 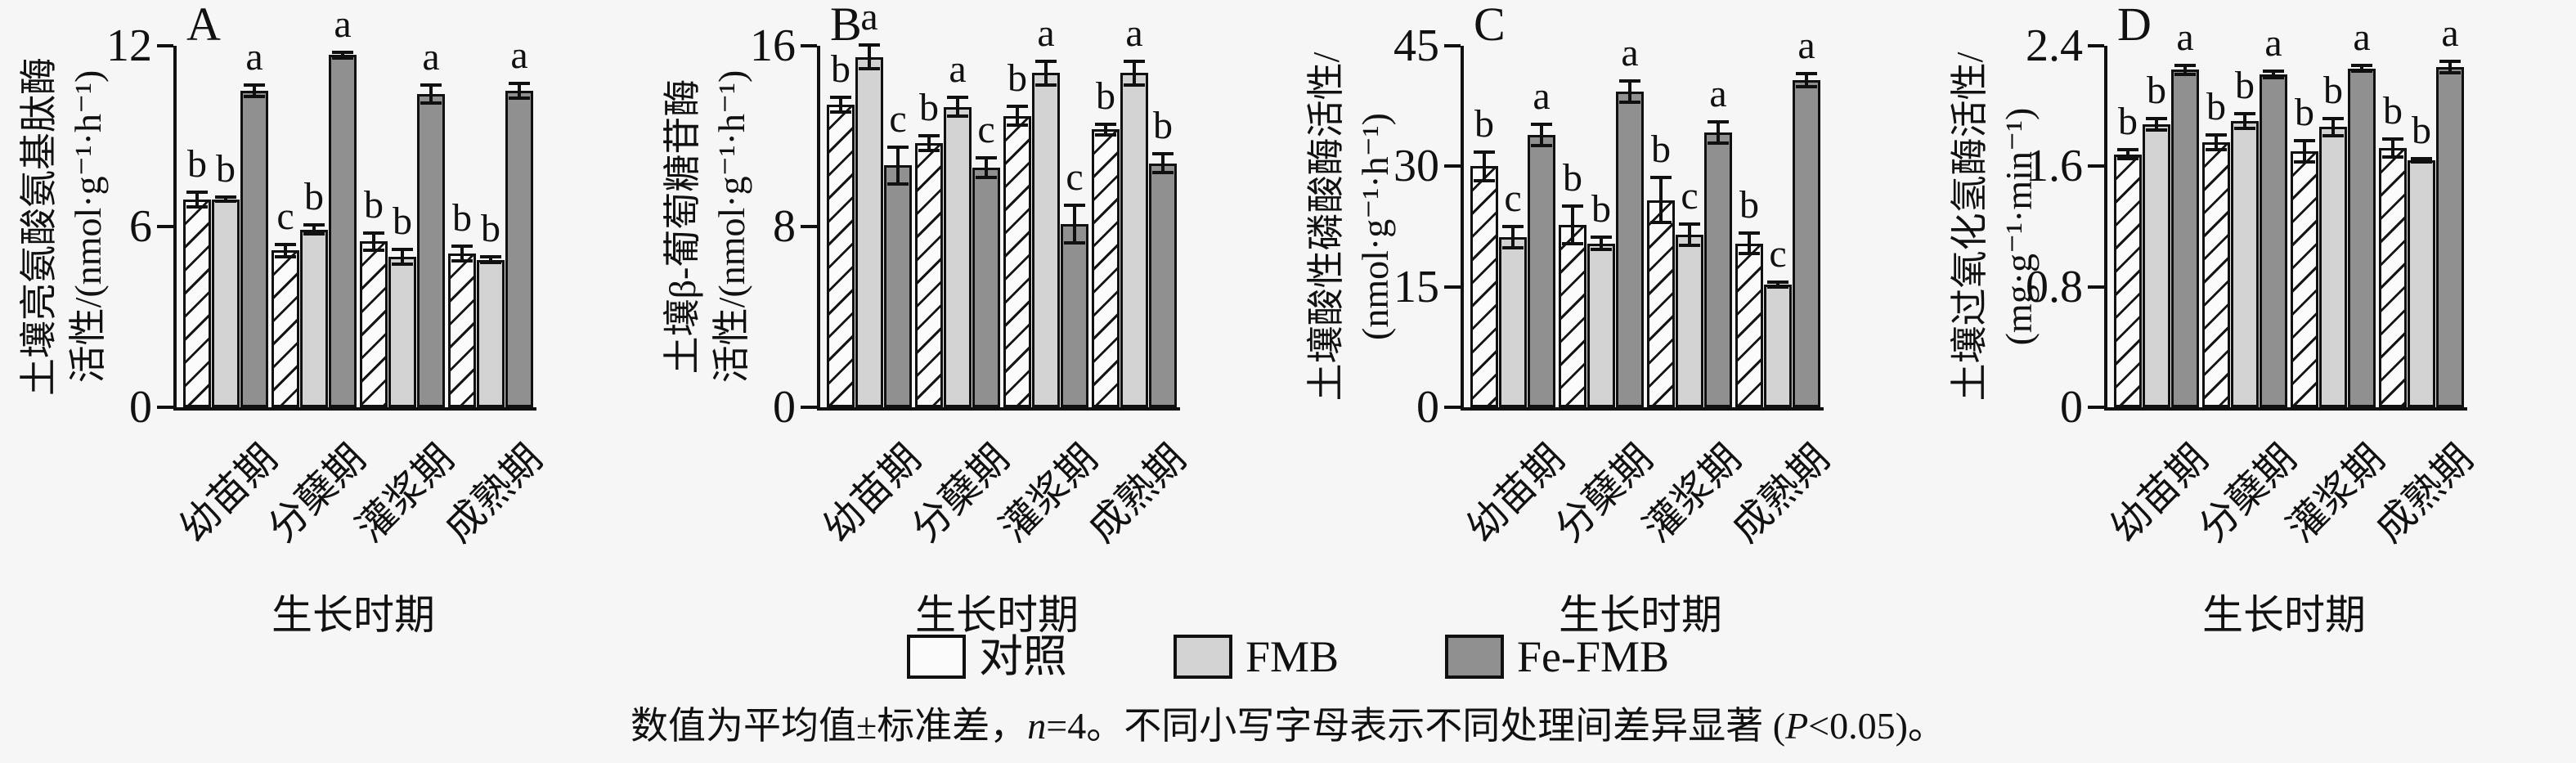 What do you see at coordinates (2134, 25) in the screenshot?
I see `panel-letter: D` at bounding box center [2134, 25].